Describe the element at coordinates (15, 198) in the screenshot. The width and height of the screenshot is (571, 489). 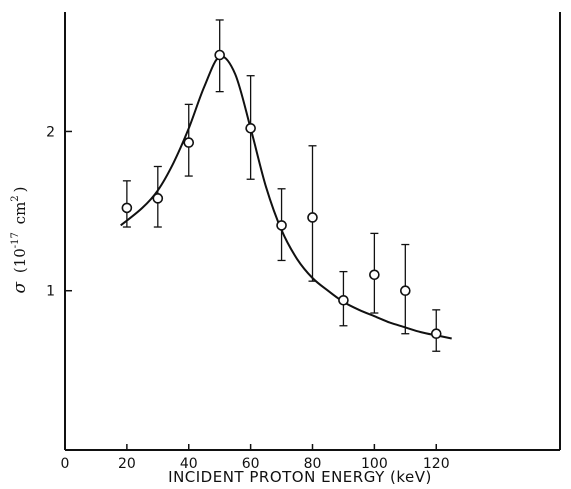
I see `y-axis-unit-exp: 2` at that location.